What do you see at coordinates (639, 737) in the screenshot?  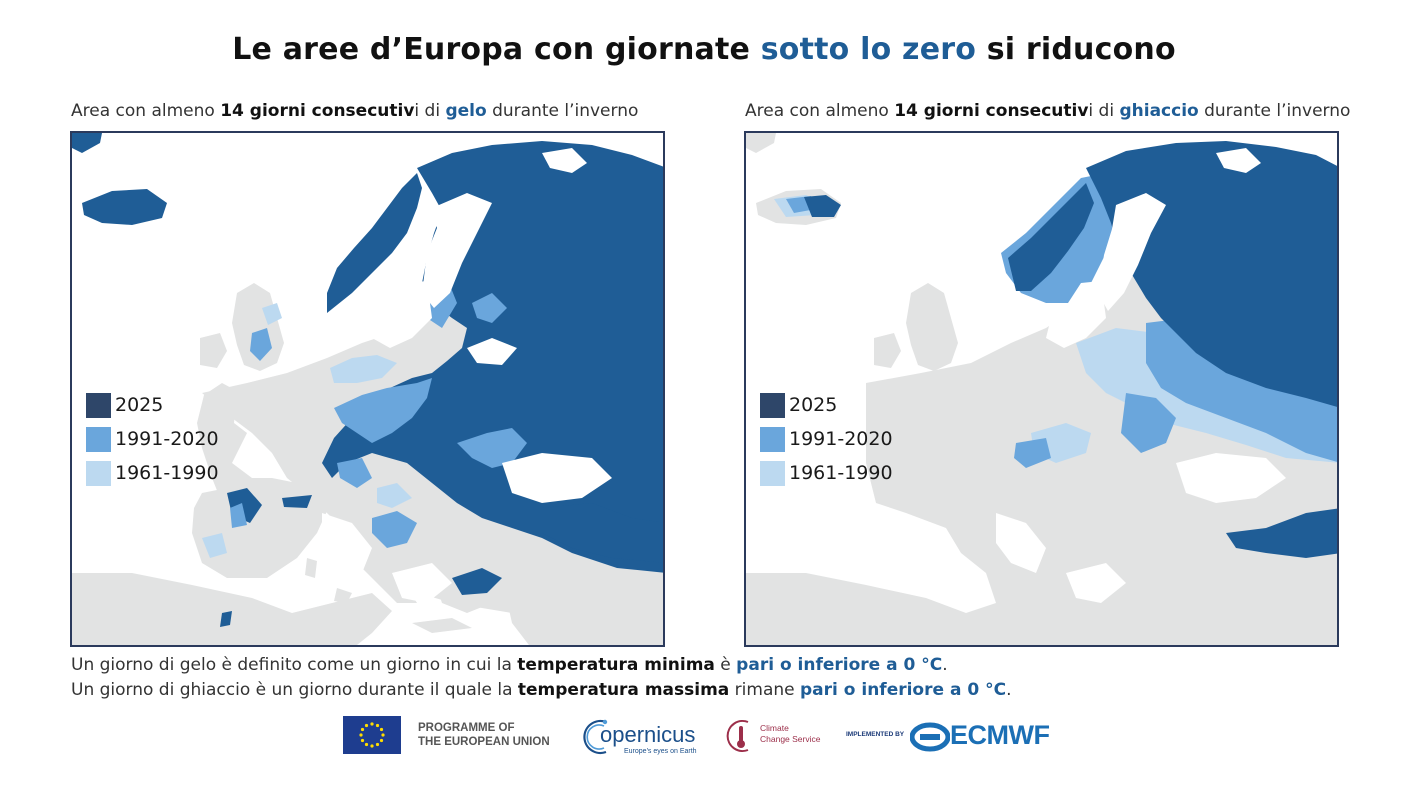 I see `copernicus-logo: opernicus Europe's eyes on Earth` at bounding box center [639, 737].